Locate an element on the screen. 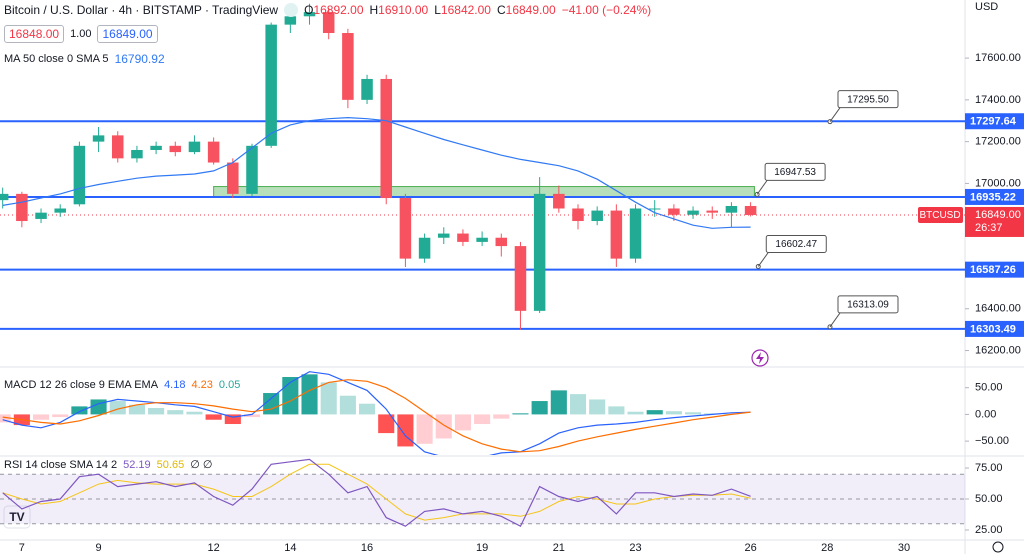  trade-buttons: 16848.00 1.00 16849.00 is located at coordinates (81, 34).